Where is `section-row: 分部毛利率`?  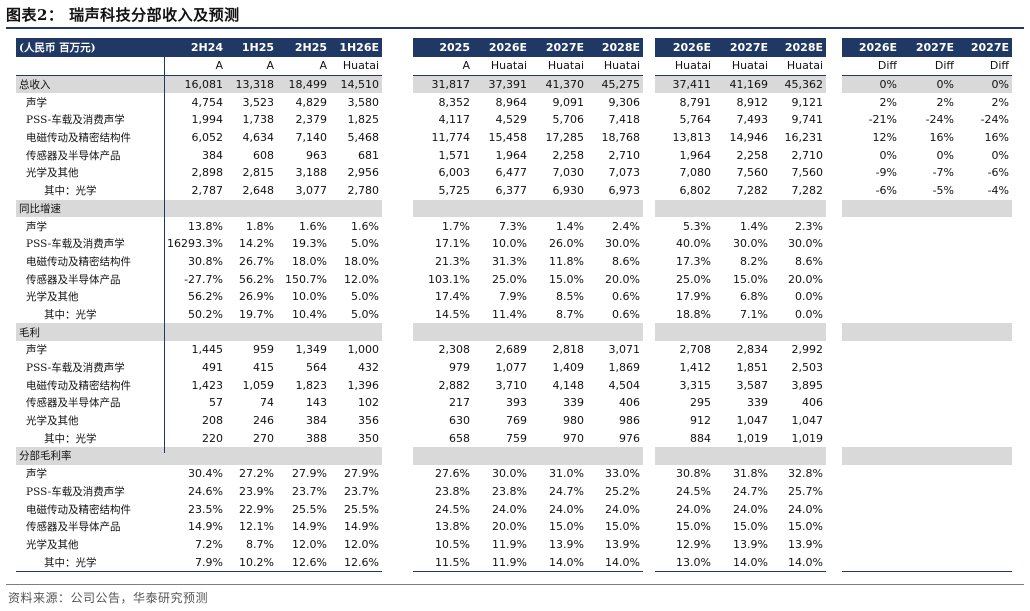 section-row: 分部毛利率 is located at coordinates (199, 456).